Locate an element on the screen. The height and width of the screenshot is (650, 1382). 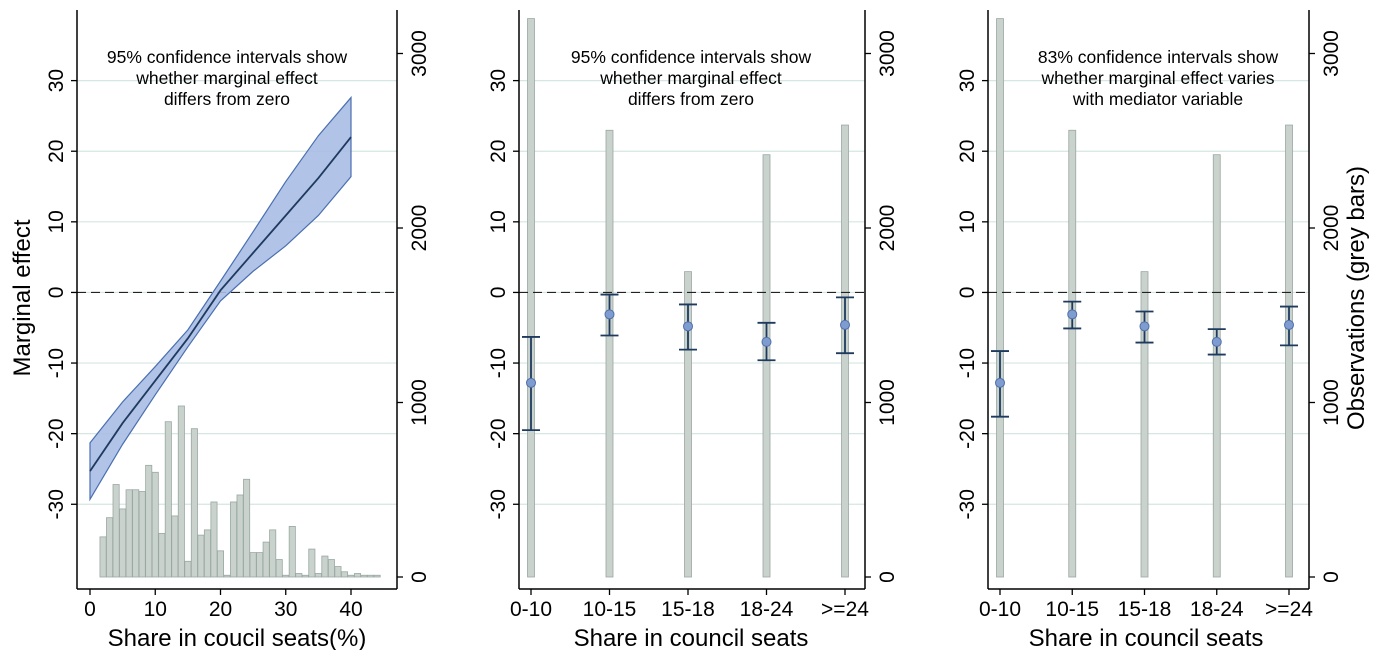
y2-axis-label: Observations (grey bars) is located at coordinates (1356, 298).